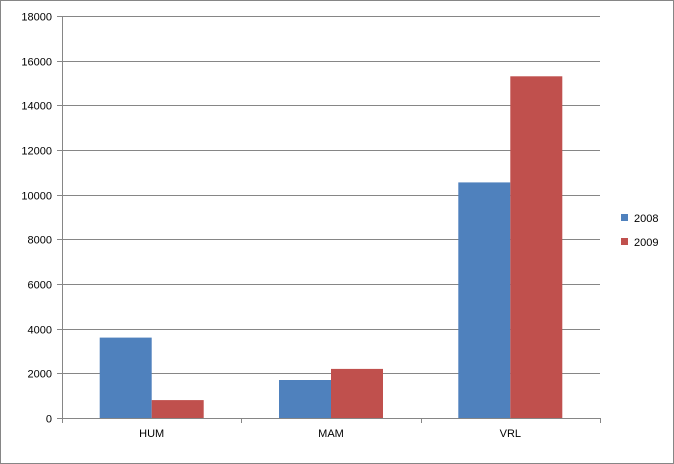 The width and height of the screenshot is (674, 464). Describe the element at coordinates (646, 219) in the screenshot. I see `legend-label-2008: 2008` at that location.